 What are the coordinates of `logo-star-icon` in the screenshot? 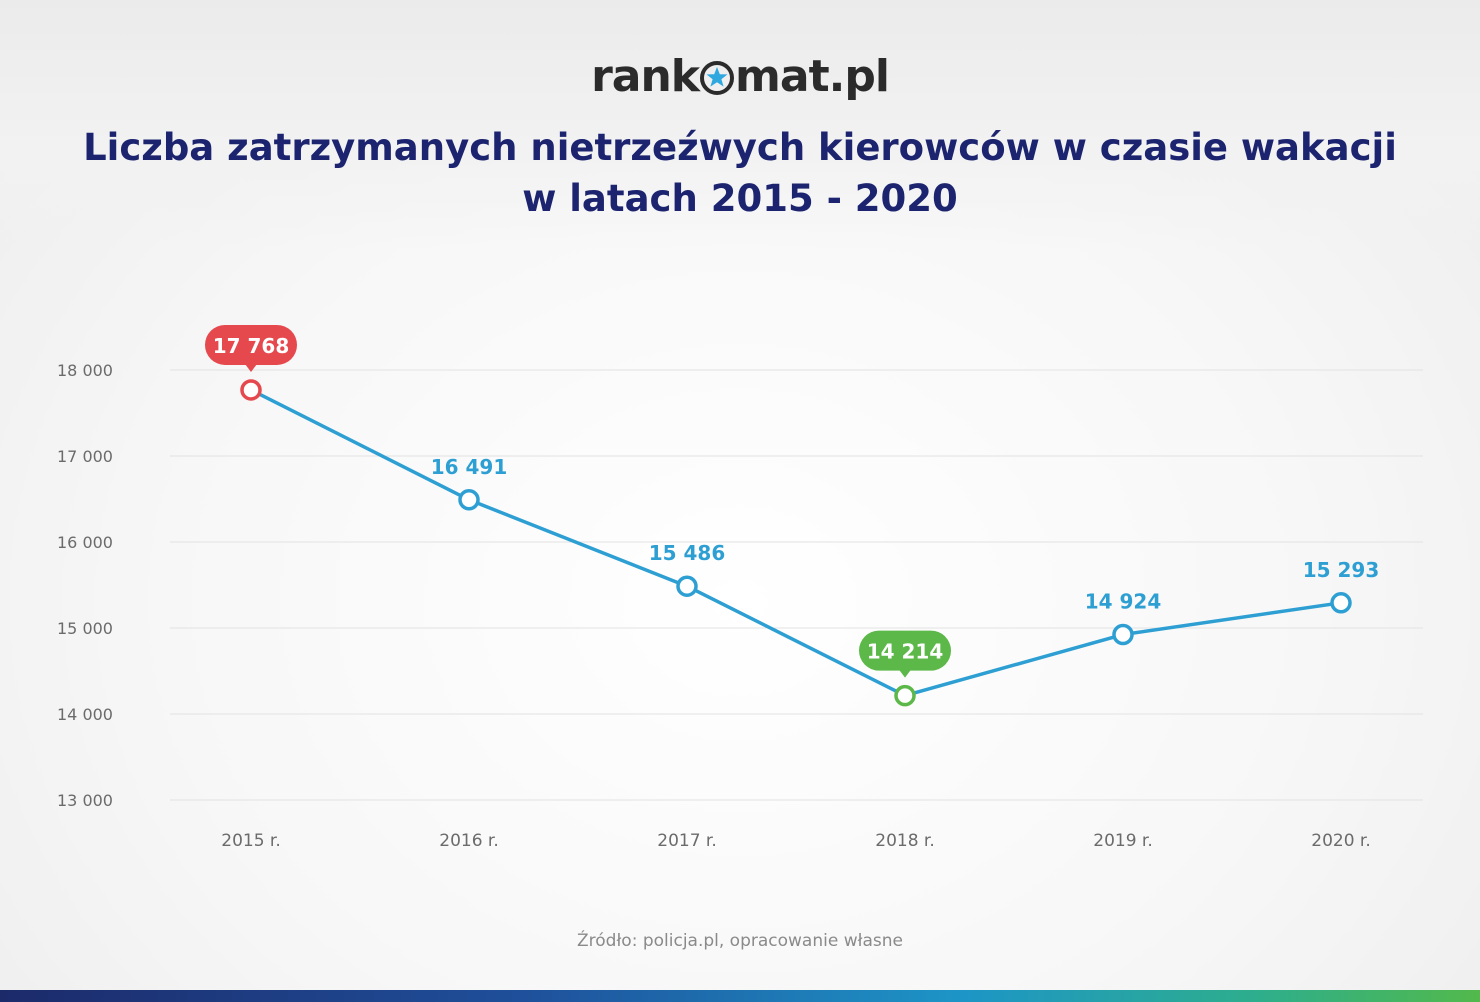 It's located at (717, 75).